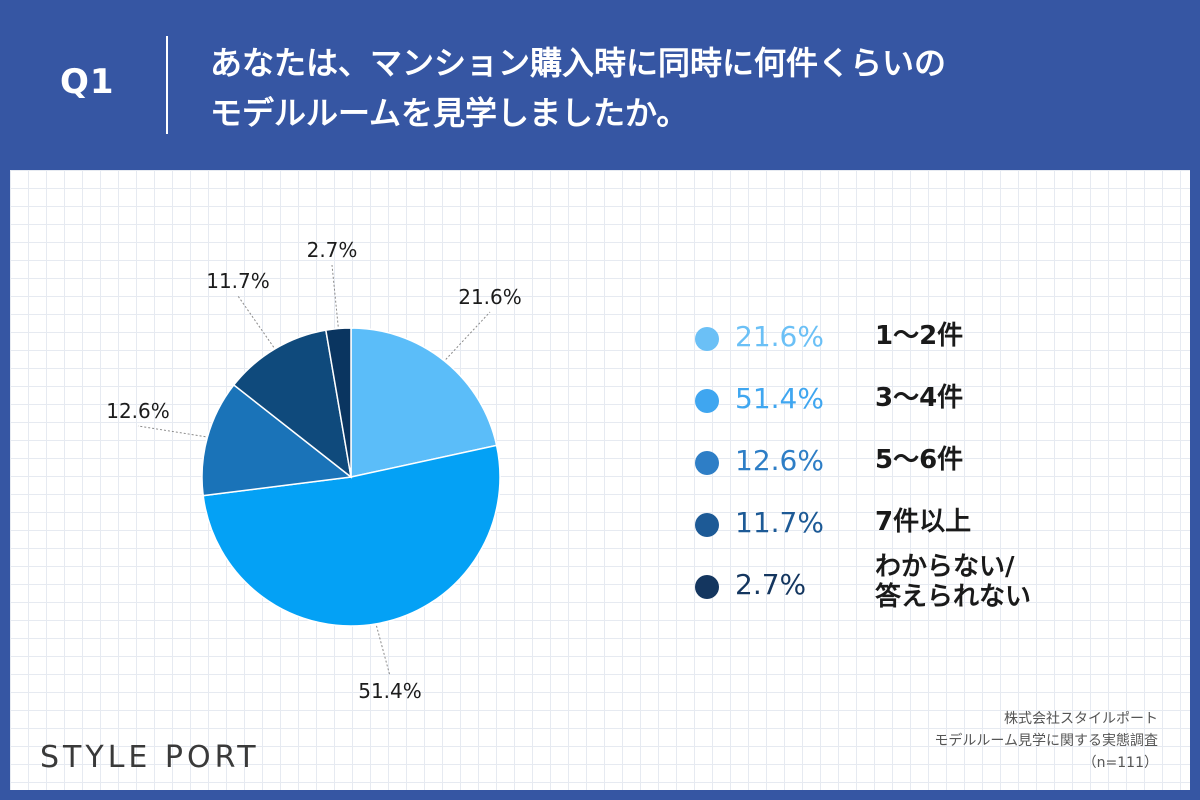 The image size is (1200, 800). What do you see at coordinates (1081, 719) in the screenshot?
I see `source-company: 株式会社スタイルポート` at bounding box center [1081, 719].